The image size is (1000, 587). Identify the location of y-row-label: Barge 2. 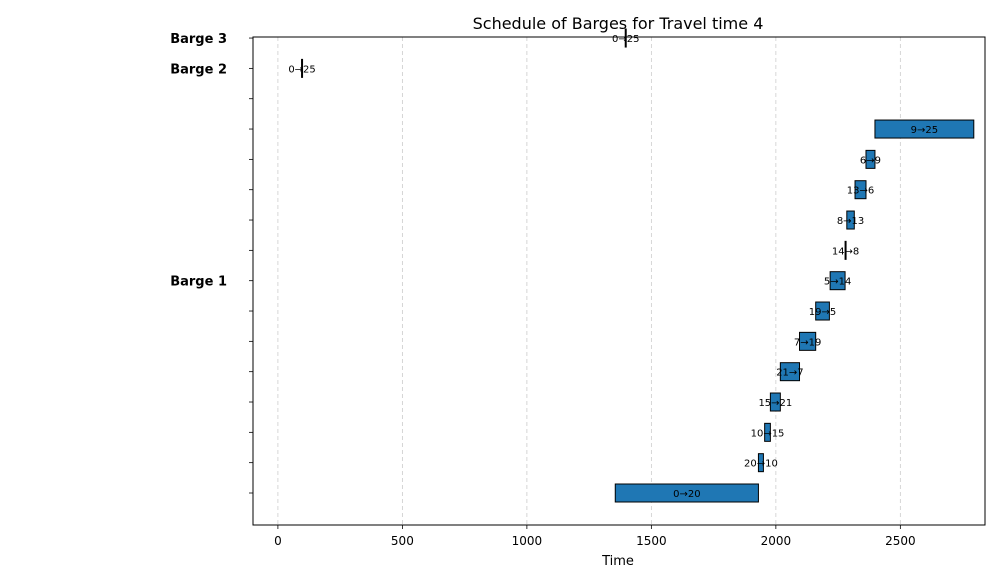
(198, 69).